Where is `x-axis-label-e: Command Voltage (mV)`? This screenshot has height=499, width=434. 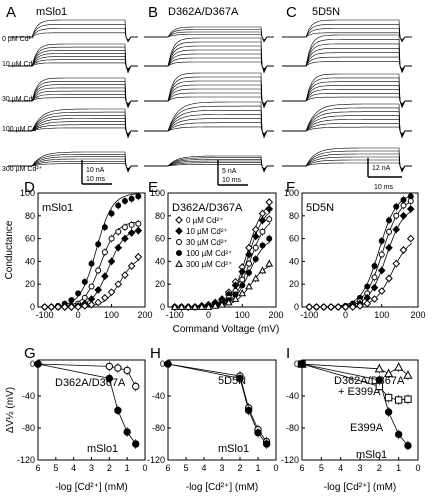 x-axis-label-e: Command Voltage (mV) is located at coordinates (226, 329).